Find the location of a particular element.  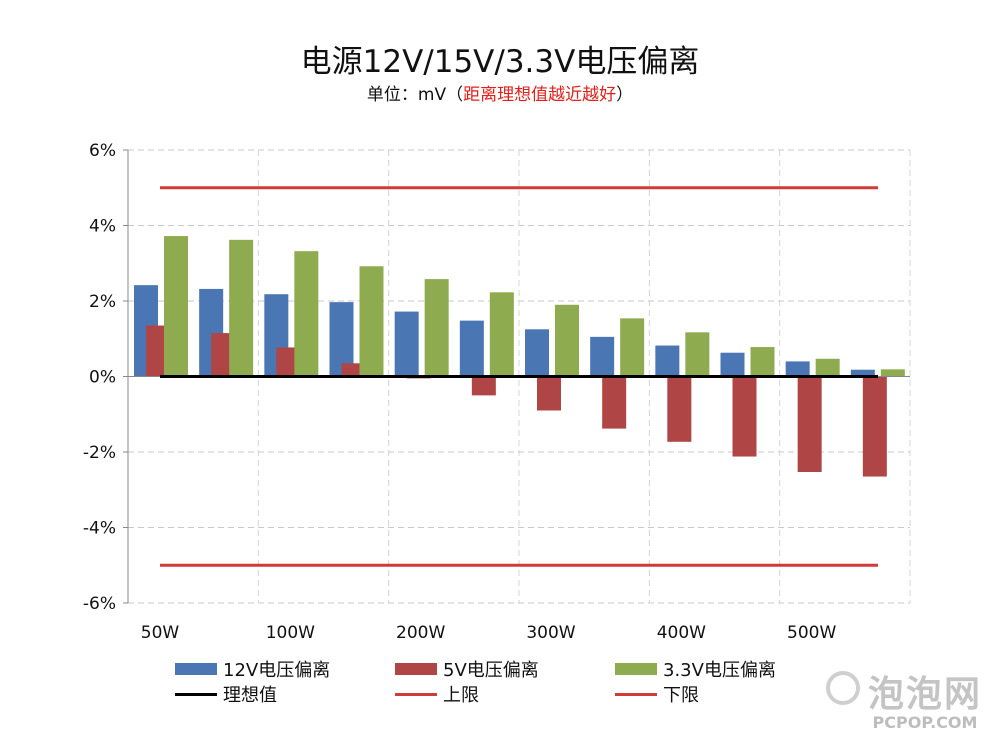

legend-item-ideal: 理想值 is located at coordinates (226, 694).